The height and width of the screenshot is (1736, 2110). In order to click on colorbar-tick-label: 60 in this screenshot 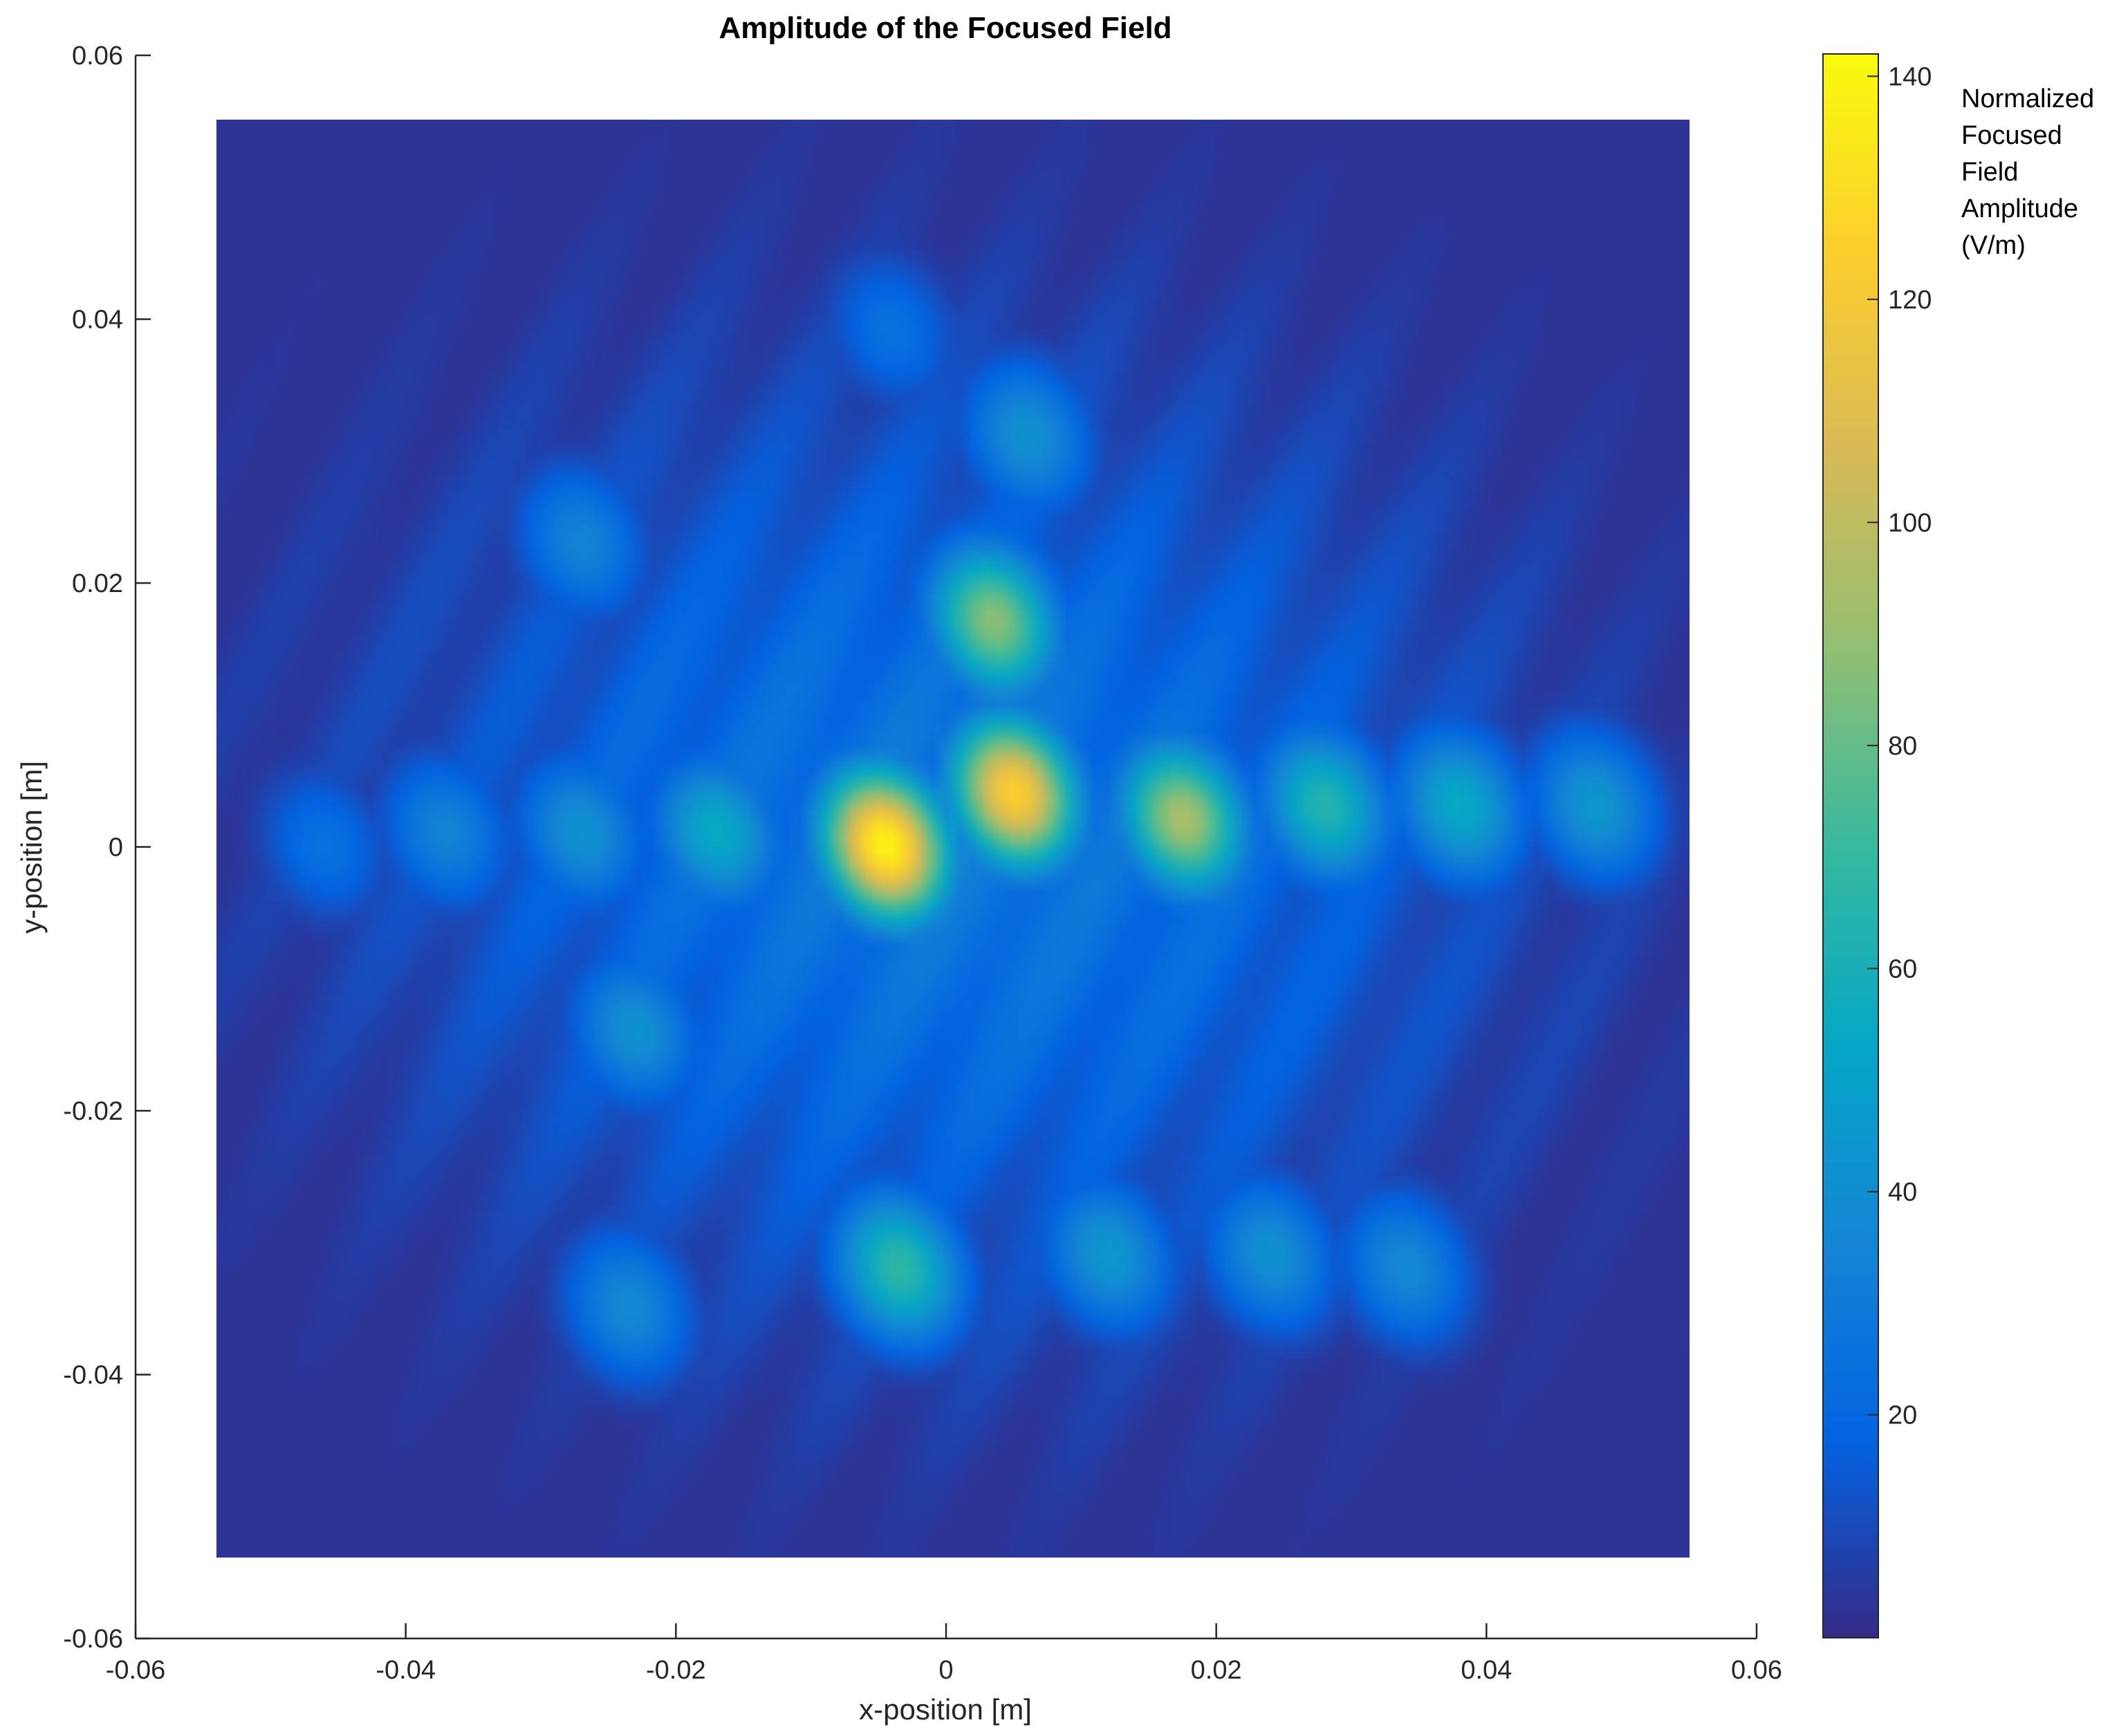, I will do `click(1902, 969)`.